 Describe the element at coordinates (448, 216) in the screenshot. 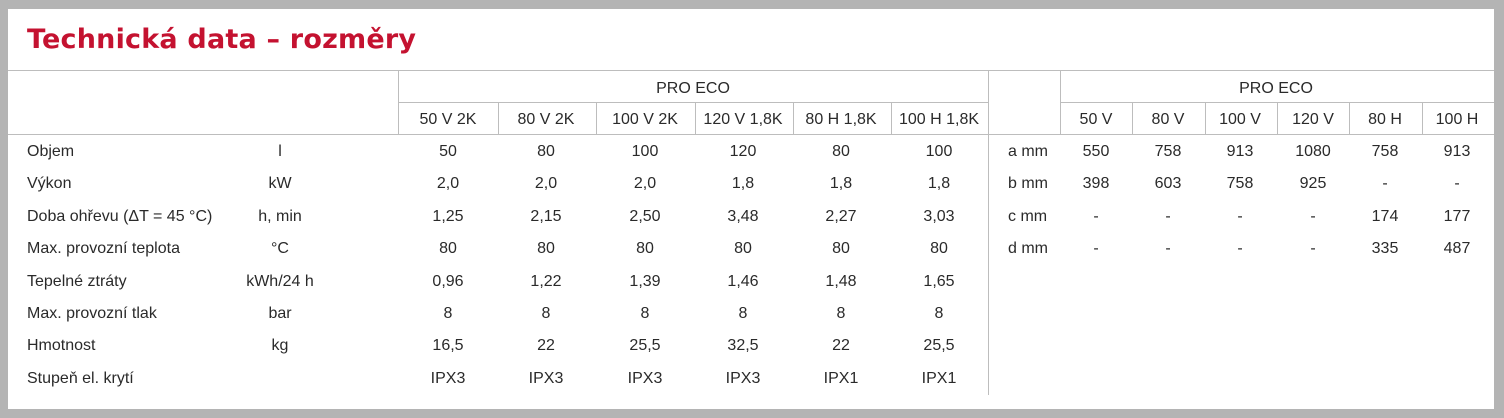

I see `table-cell: 1,25` at that location.